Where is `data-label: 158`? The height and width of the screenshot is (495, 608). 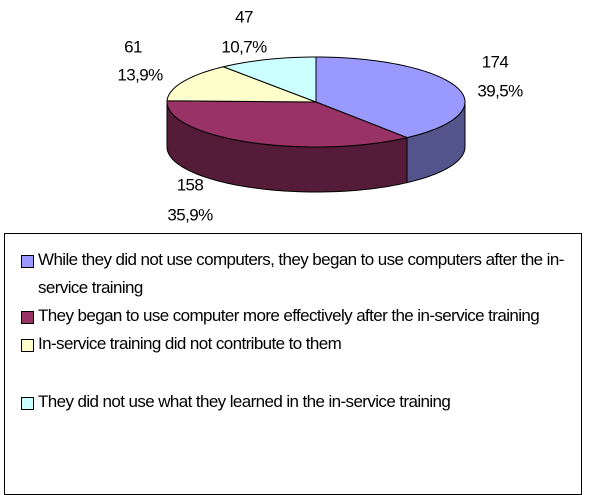 data-label: 158 is located at coordinates (190, 184).